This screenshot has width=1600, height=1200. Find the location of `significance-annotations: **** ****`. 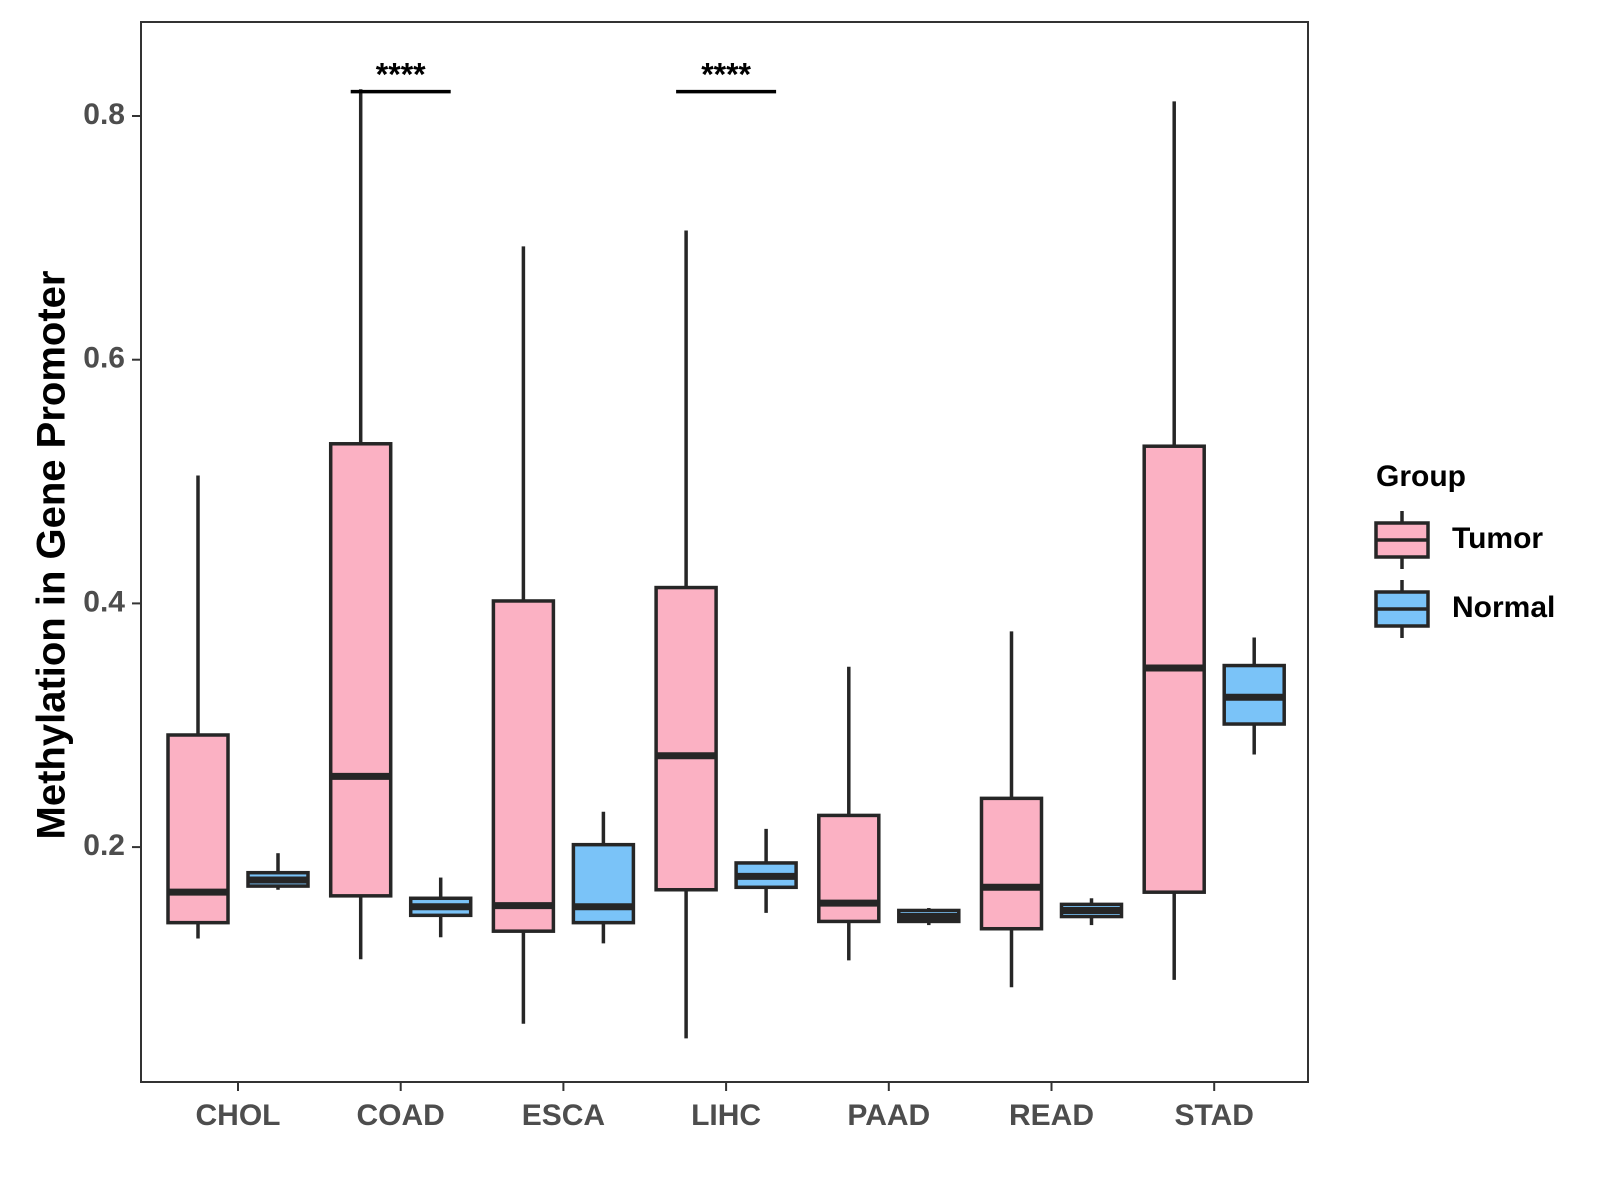

significance-annotations: **** **** is located at coordinates (563, 75).